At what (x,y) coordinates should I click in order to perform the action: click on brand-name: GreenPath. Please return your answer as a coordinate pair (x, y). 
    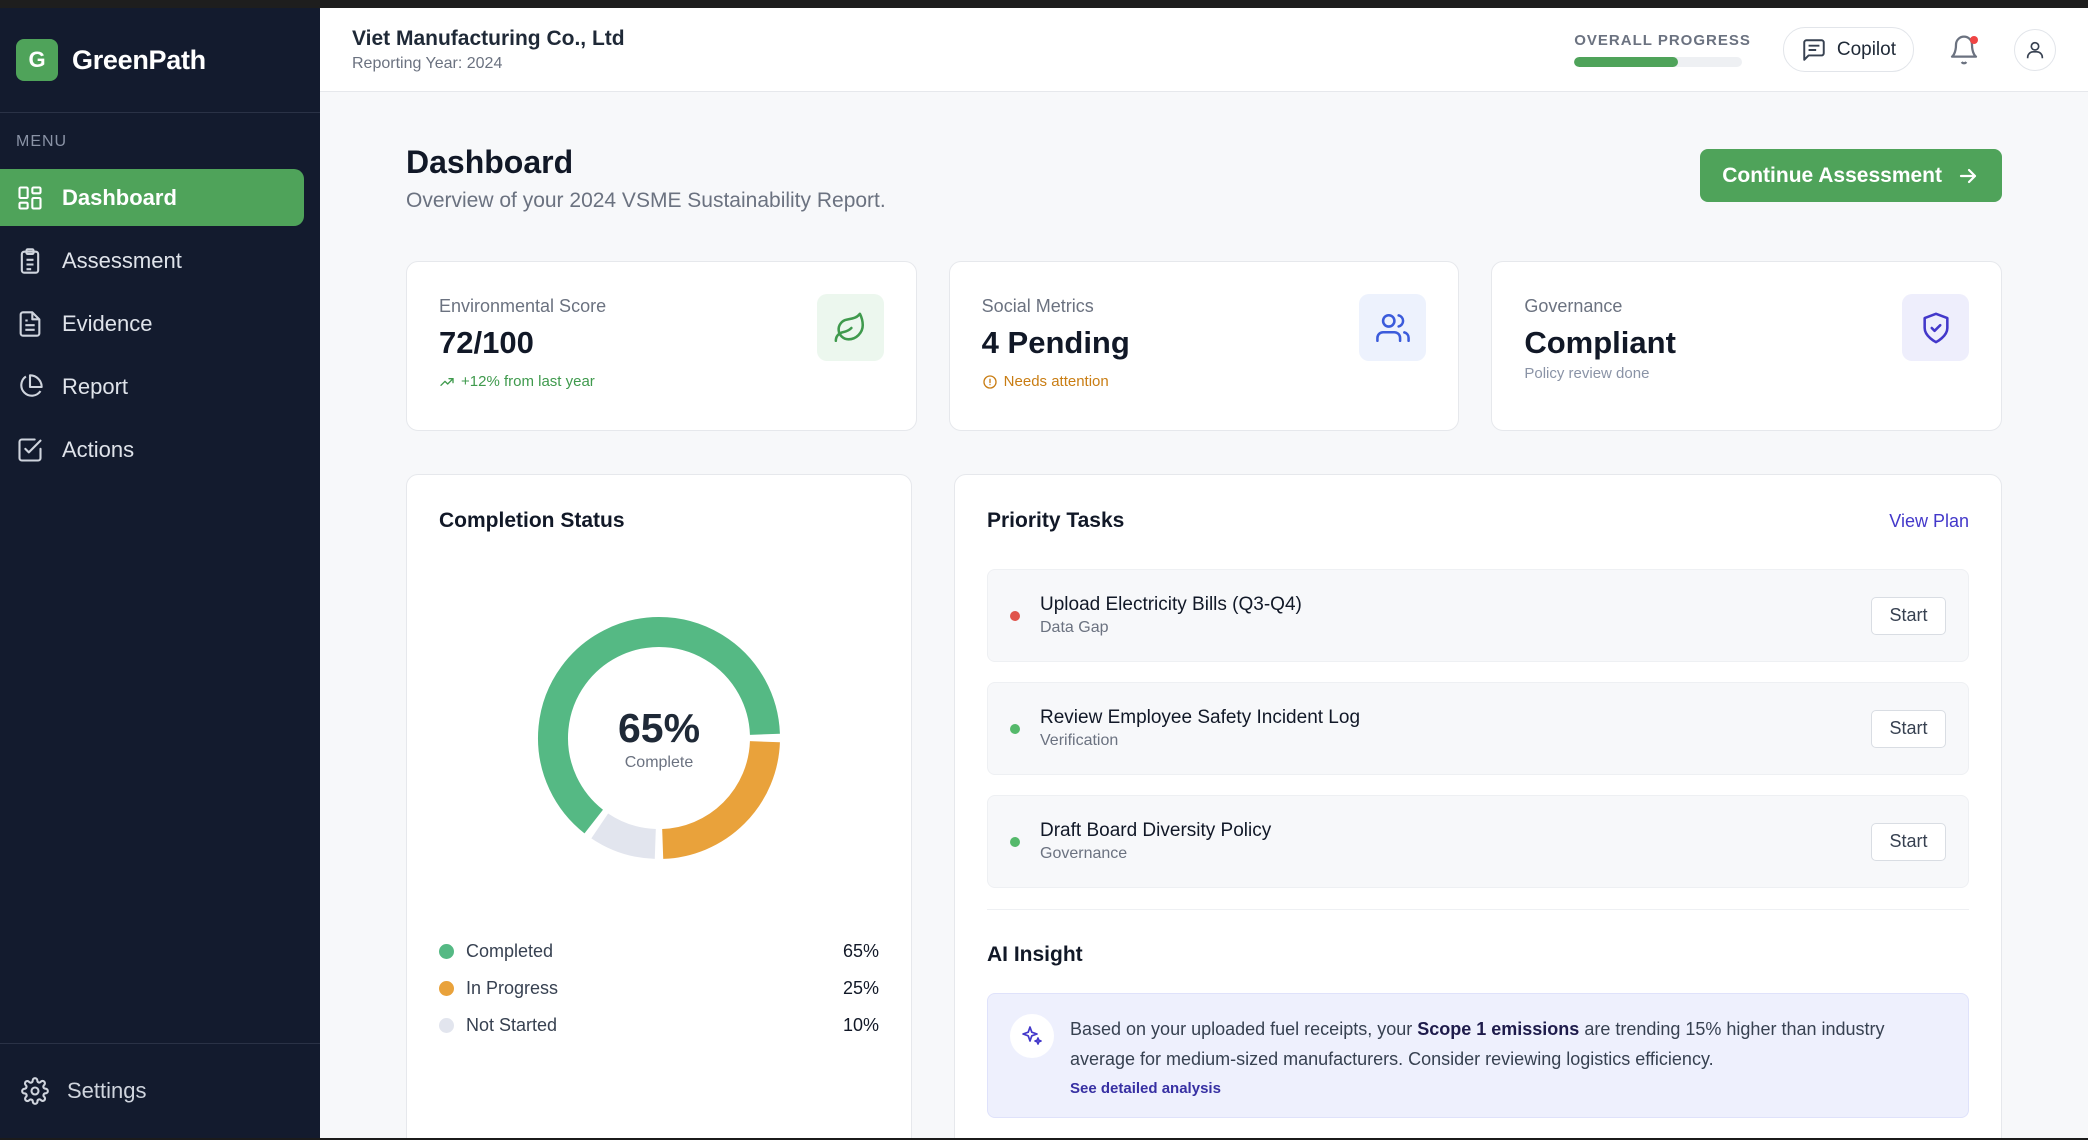
    Looking at the image, I should click on (139, 59).